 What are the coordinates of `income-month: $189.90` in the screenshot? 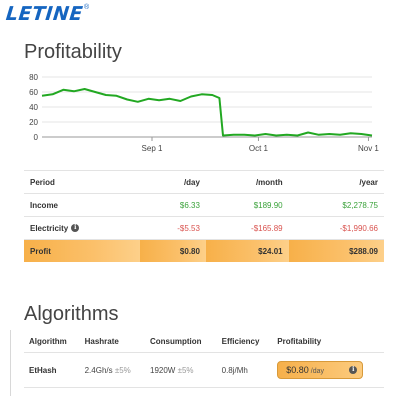 It's located at (247, 205).